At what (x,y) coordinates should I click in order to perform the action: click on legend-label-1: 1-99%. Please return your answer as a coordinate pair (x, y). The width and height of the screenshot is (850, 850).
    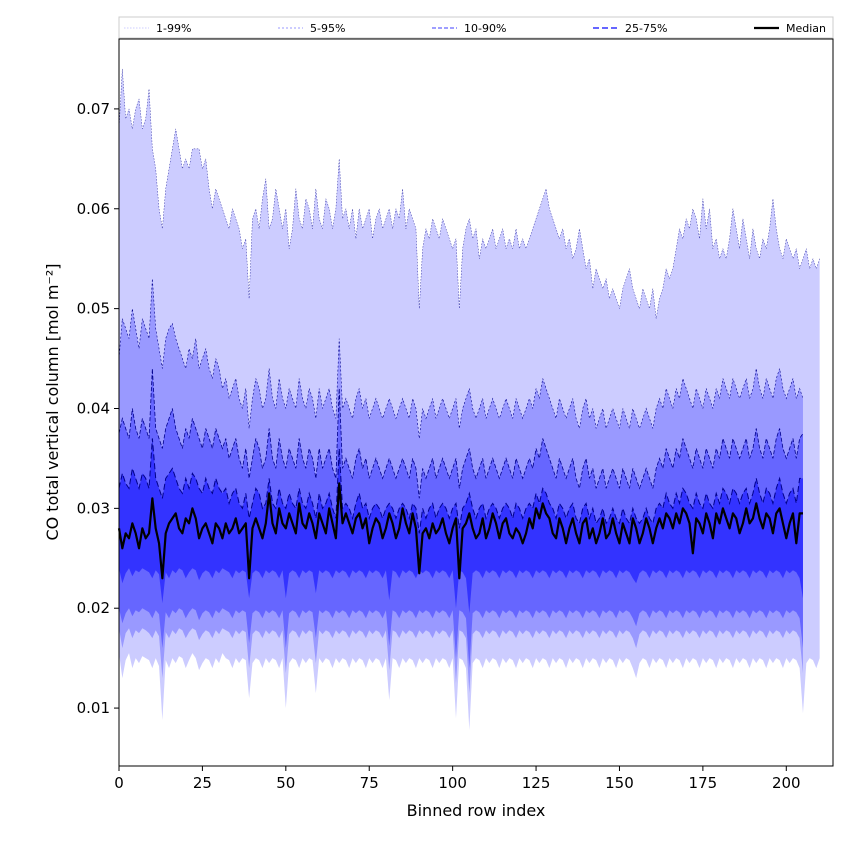
    Looking at the image, I should click on (173, 28).